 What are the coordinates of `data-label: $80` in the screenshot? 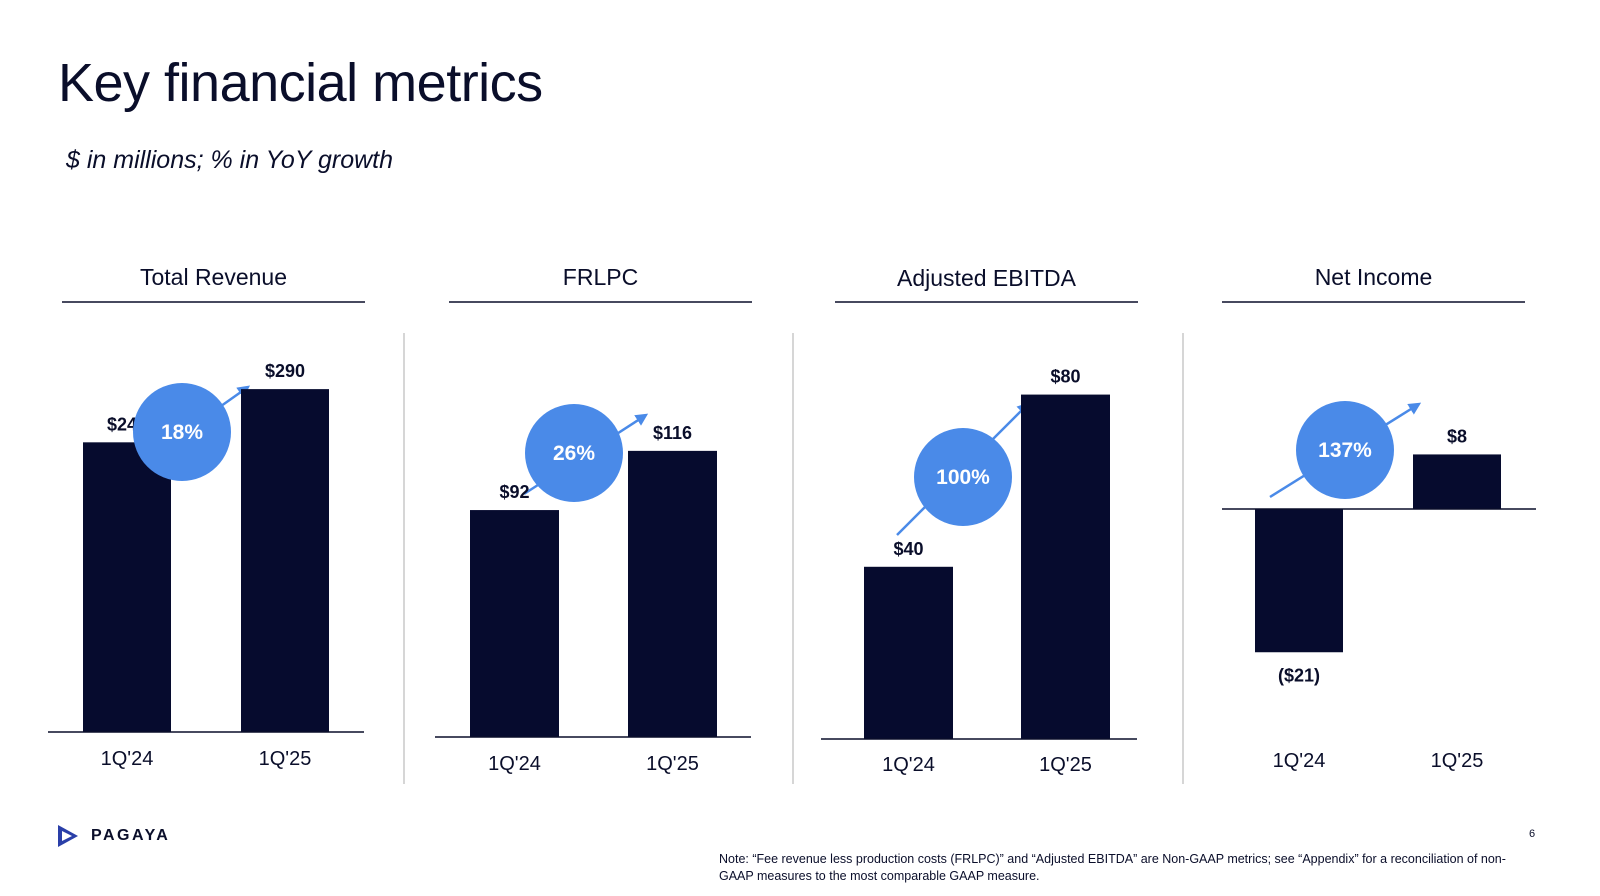 It's located at (1065, 377).